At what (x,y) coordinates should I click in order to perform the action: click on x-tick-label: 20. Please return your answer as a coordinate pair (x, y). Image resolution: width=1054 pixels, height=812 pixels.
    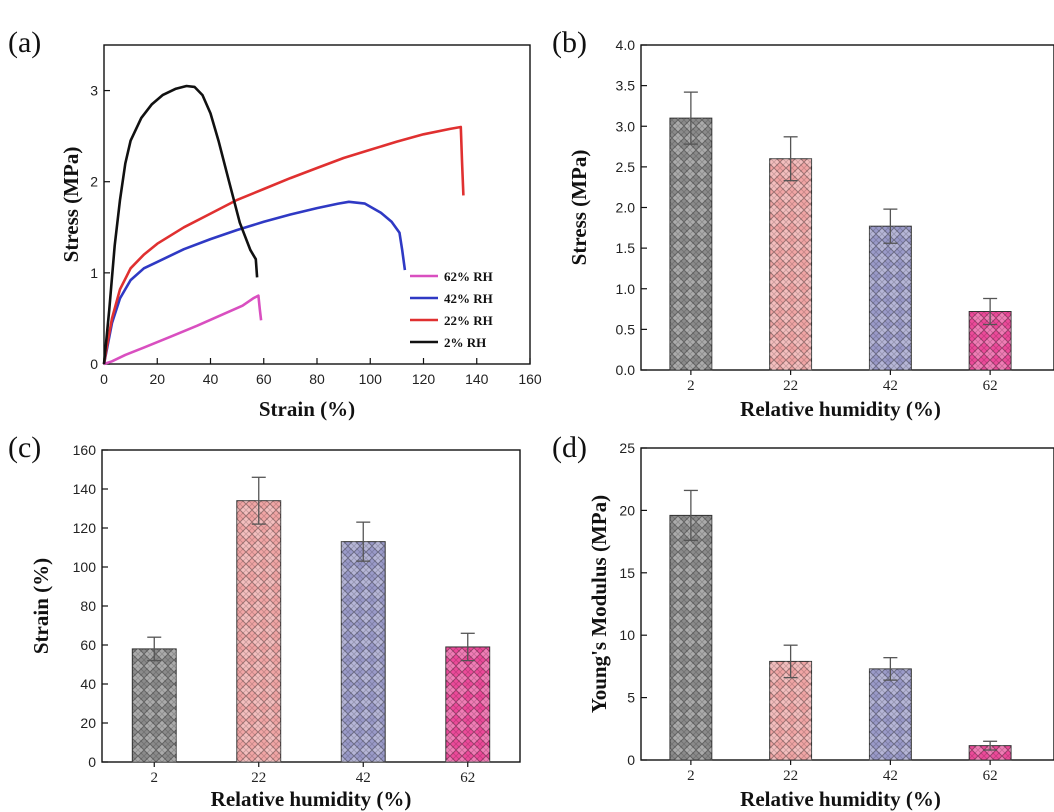
    Looking at the image, I should click on (157, 379).